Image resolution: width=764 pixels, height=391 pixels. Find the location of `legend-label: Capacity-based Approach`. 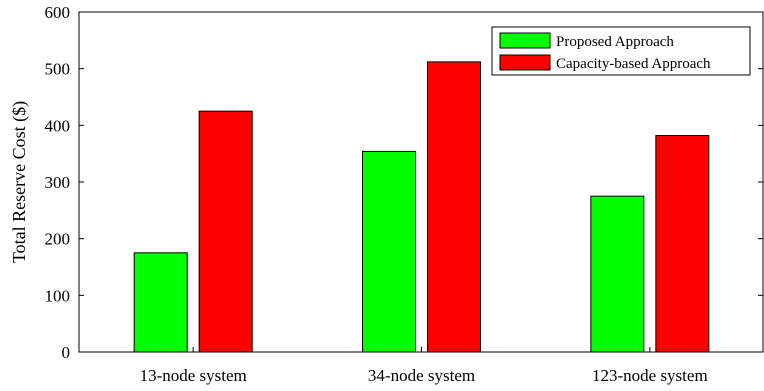

legend-label: Capacity-based Approach is located at coordinates (633, 64).